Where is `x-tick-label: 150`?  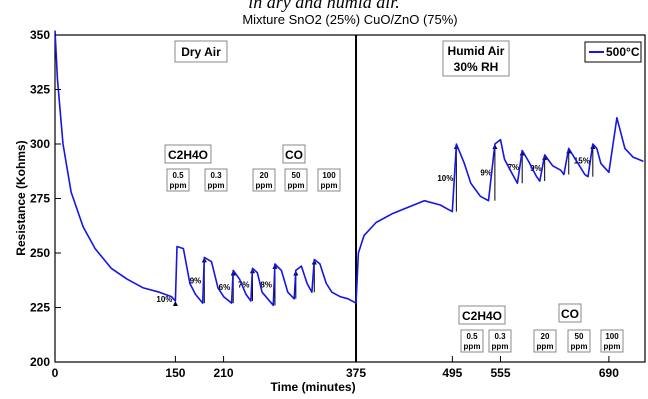
x-tick-label: 150 is located at coordinates (175, 373).